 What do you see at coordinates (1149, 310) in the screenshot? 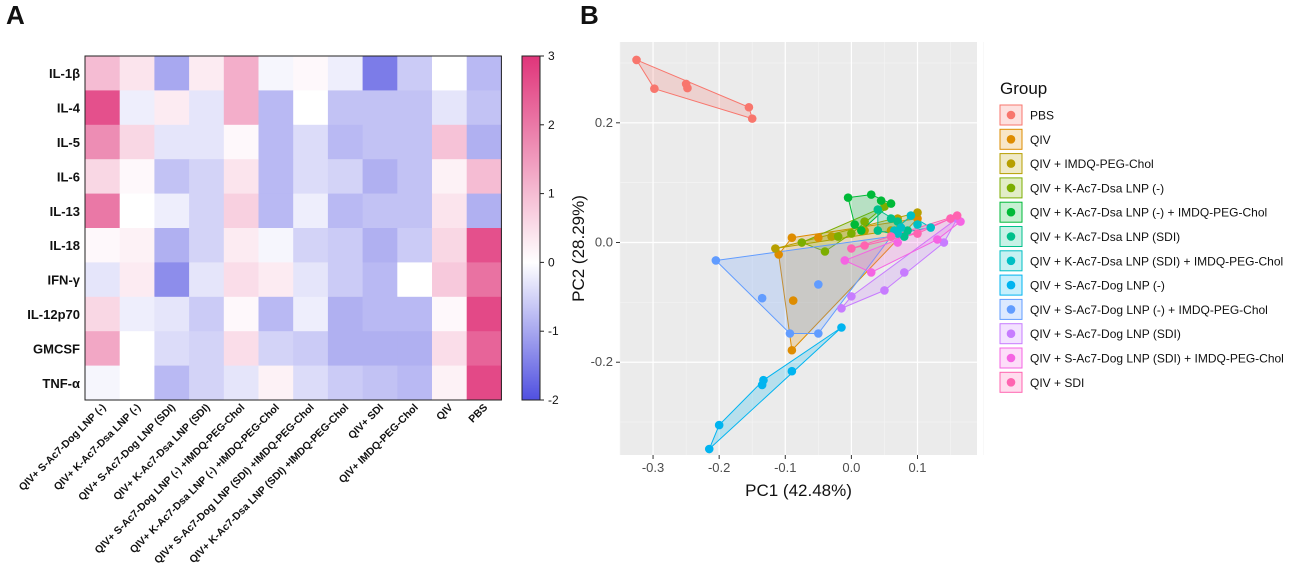
I see `legend-item-label: QIV + S-Ac7-Dog LNP (-) + IMDQ-PEG-Chol` at bounding box center [1149, 310].